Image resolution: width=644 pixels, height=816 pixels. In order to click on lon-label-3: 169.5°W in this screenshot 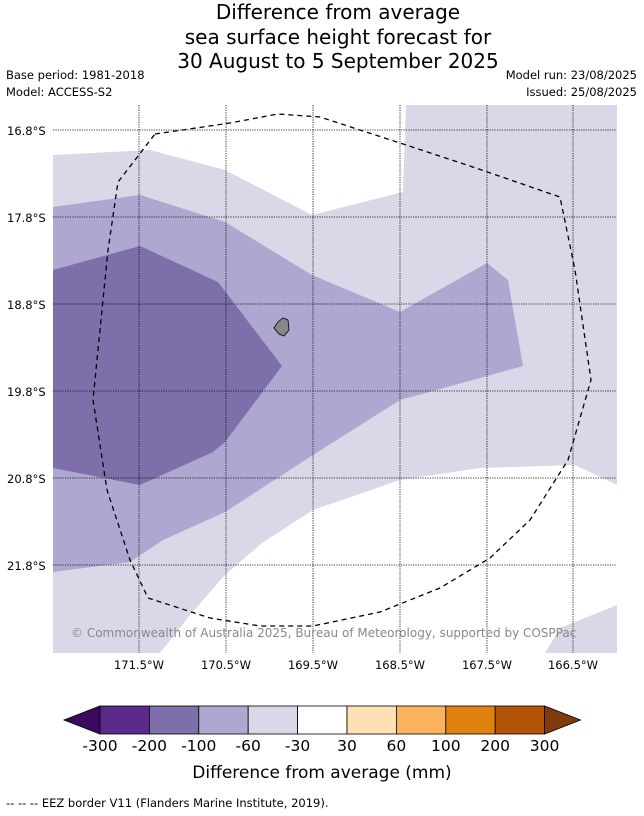, I will do `click(313, 665)`.